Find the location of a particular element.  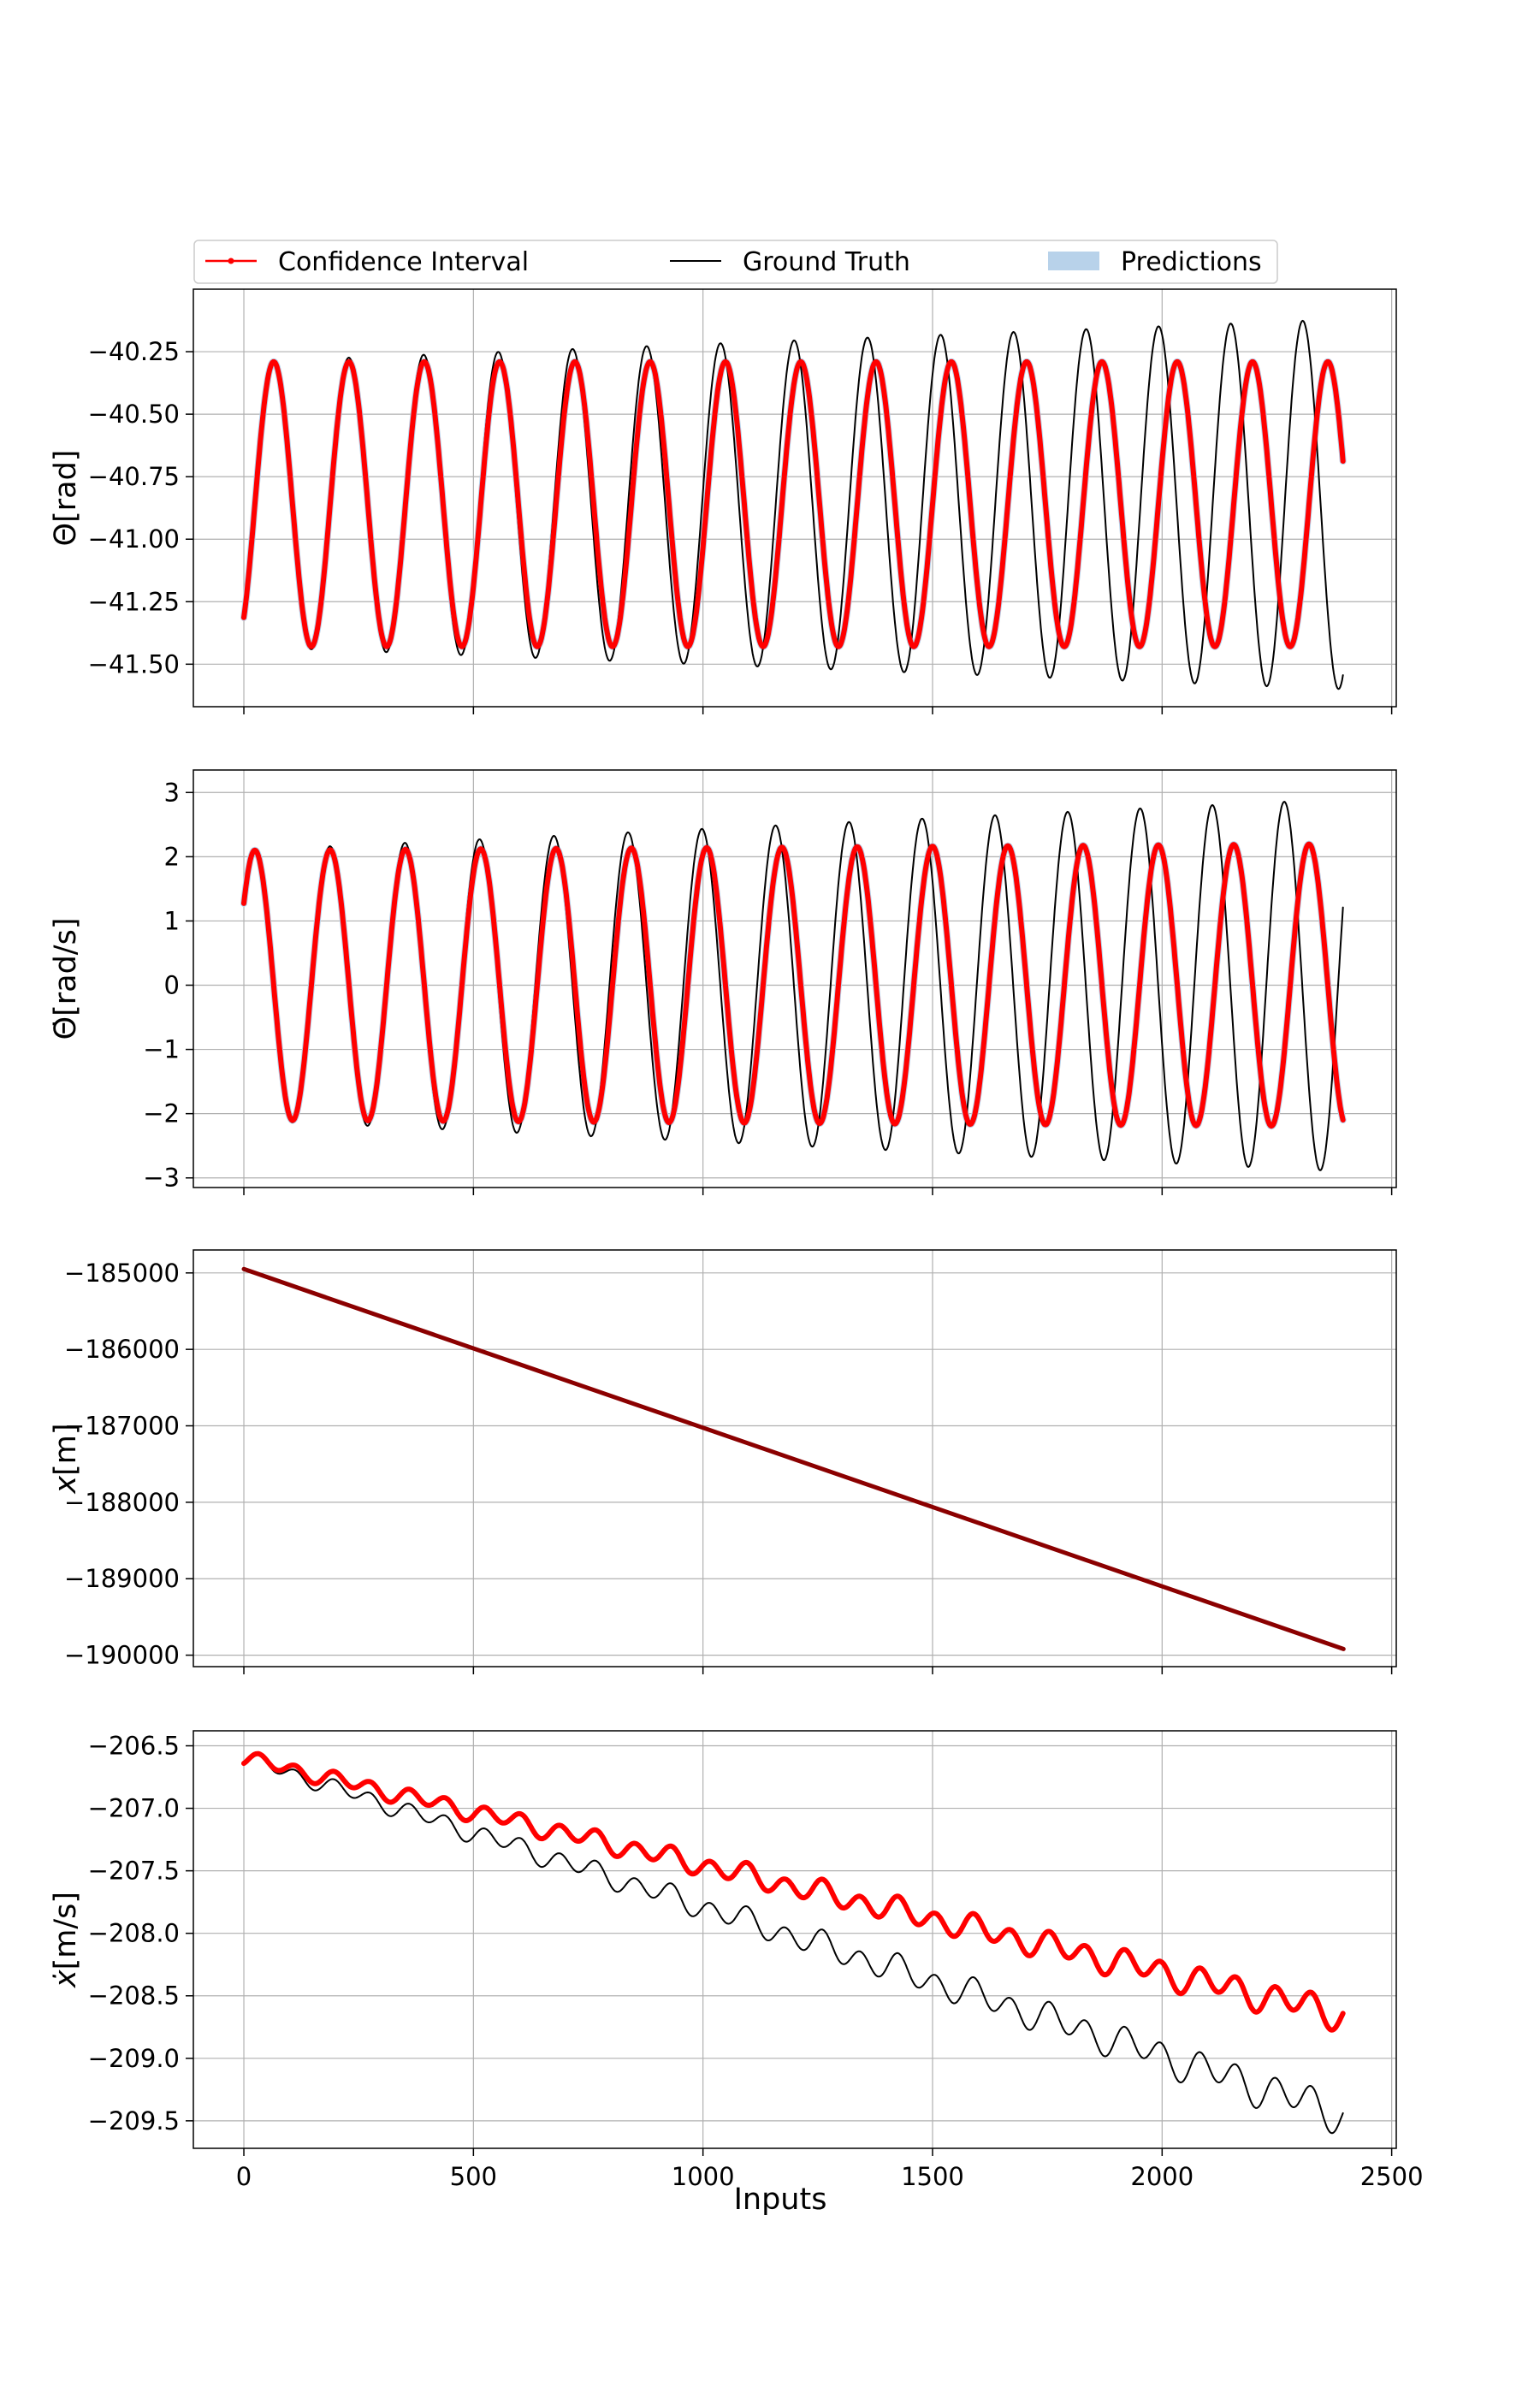

y-tick-label: −3 is located at coordinates (161, 1179).